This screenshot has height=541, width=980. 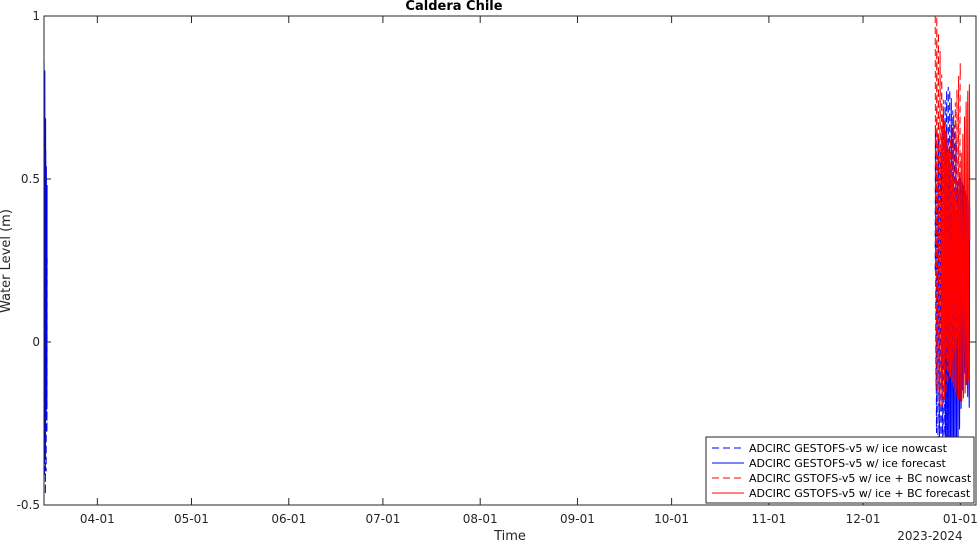 I want to click on chart-title: Caldera Chile, so click(x=453, y=7).